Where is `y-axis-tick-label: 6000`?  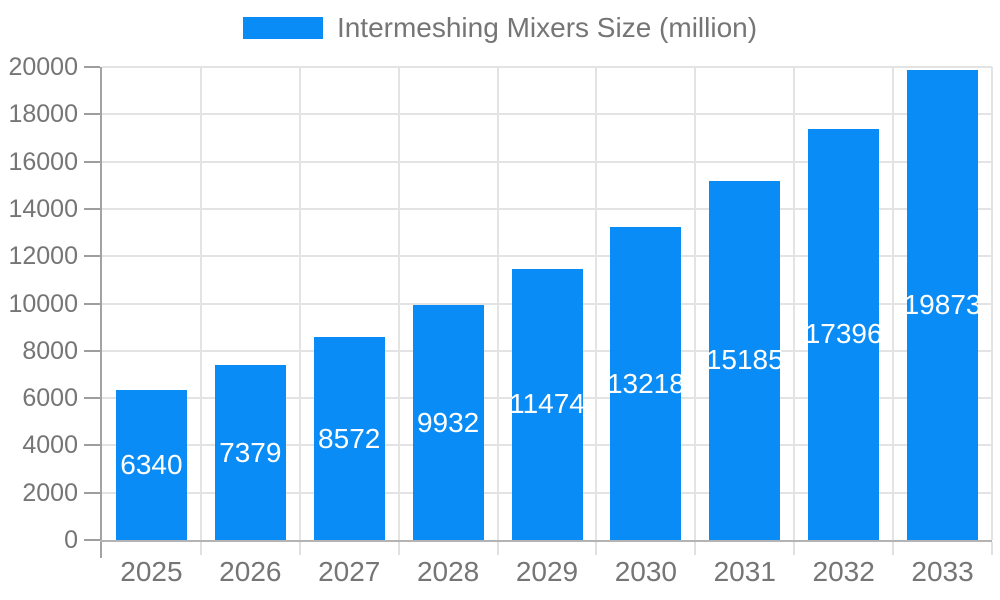 y-axis-tick-label: 6000 is located at coordinates (50, 398).